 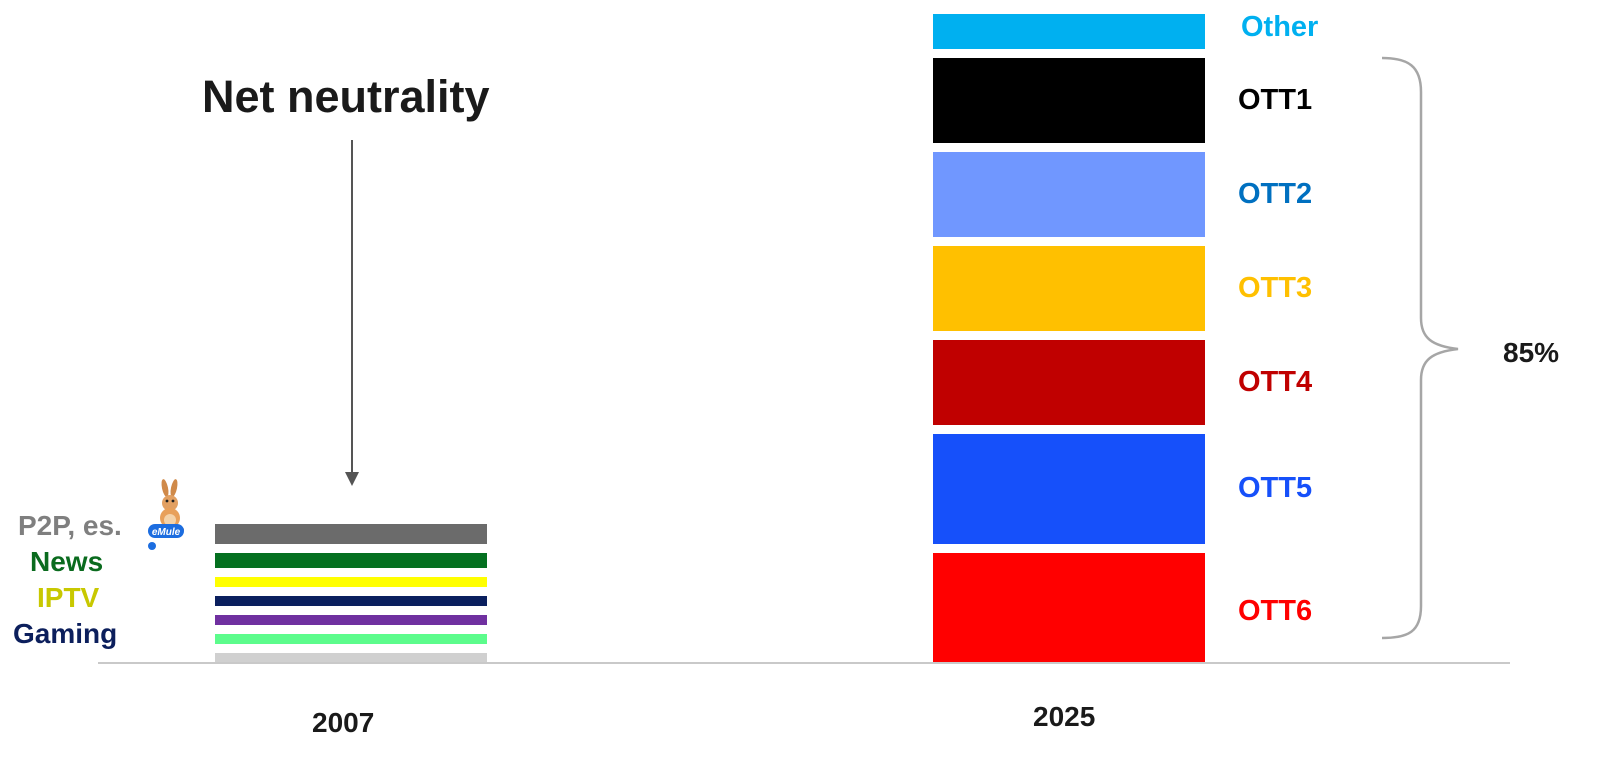 What do you see at coordinates (1069, 288) in the screenshot?
I see `bar-segment-2025-ott3` at bounding box center [1069, 288].